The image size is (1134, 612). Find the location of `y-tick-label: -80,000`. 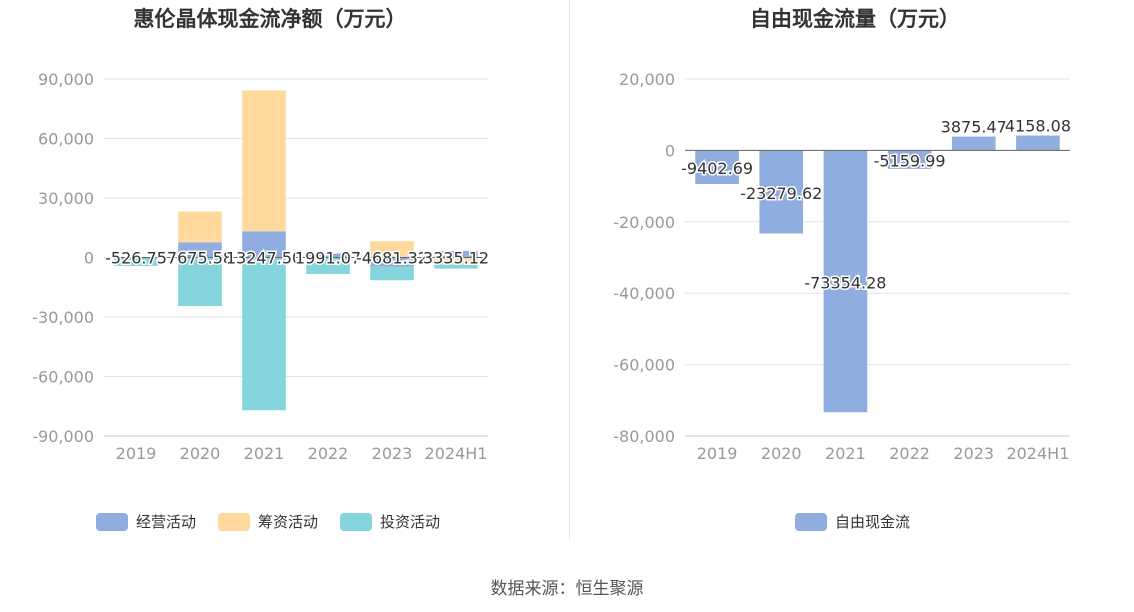

y-tick-label: -80,000 is located at coordinates (644, 436).